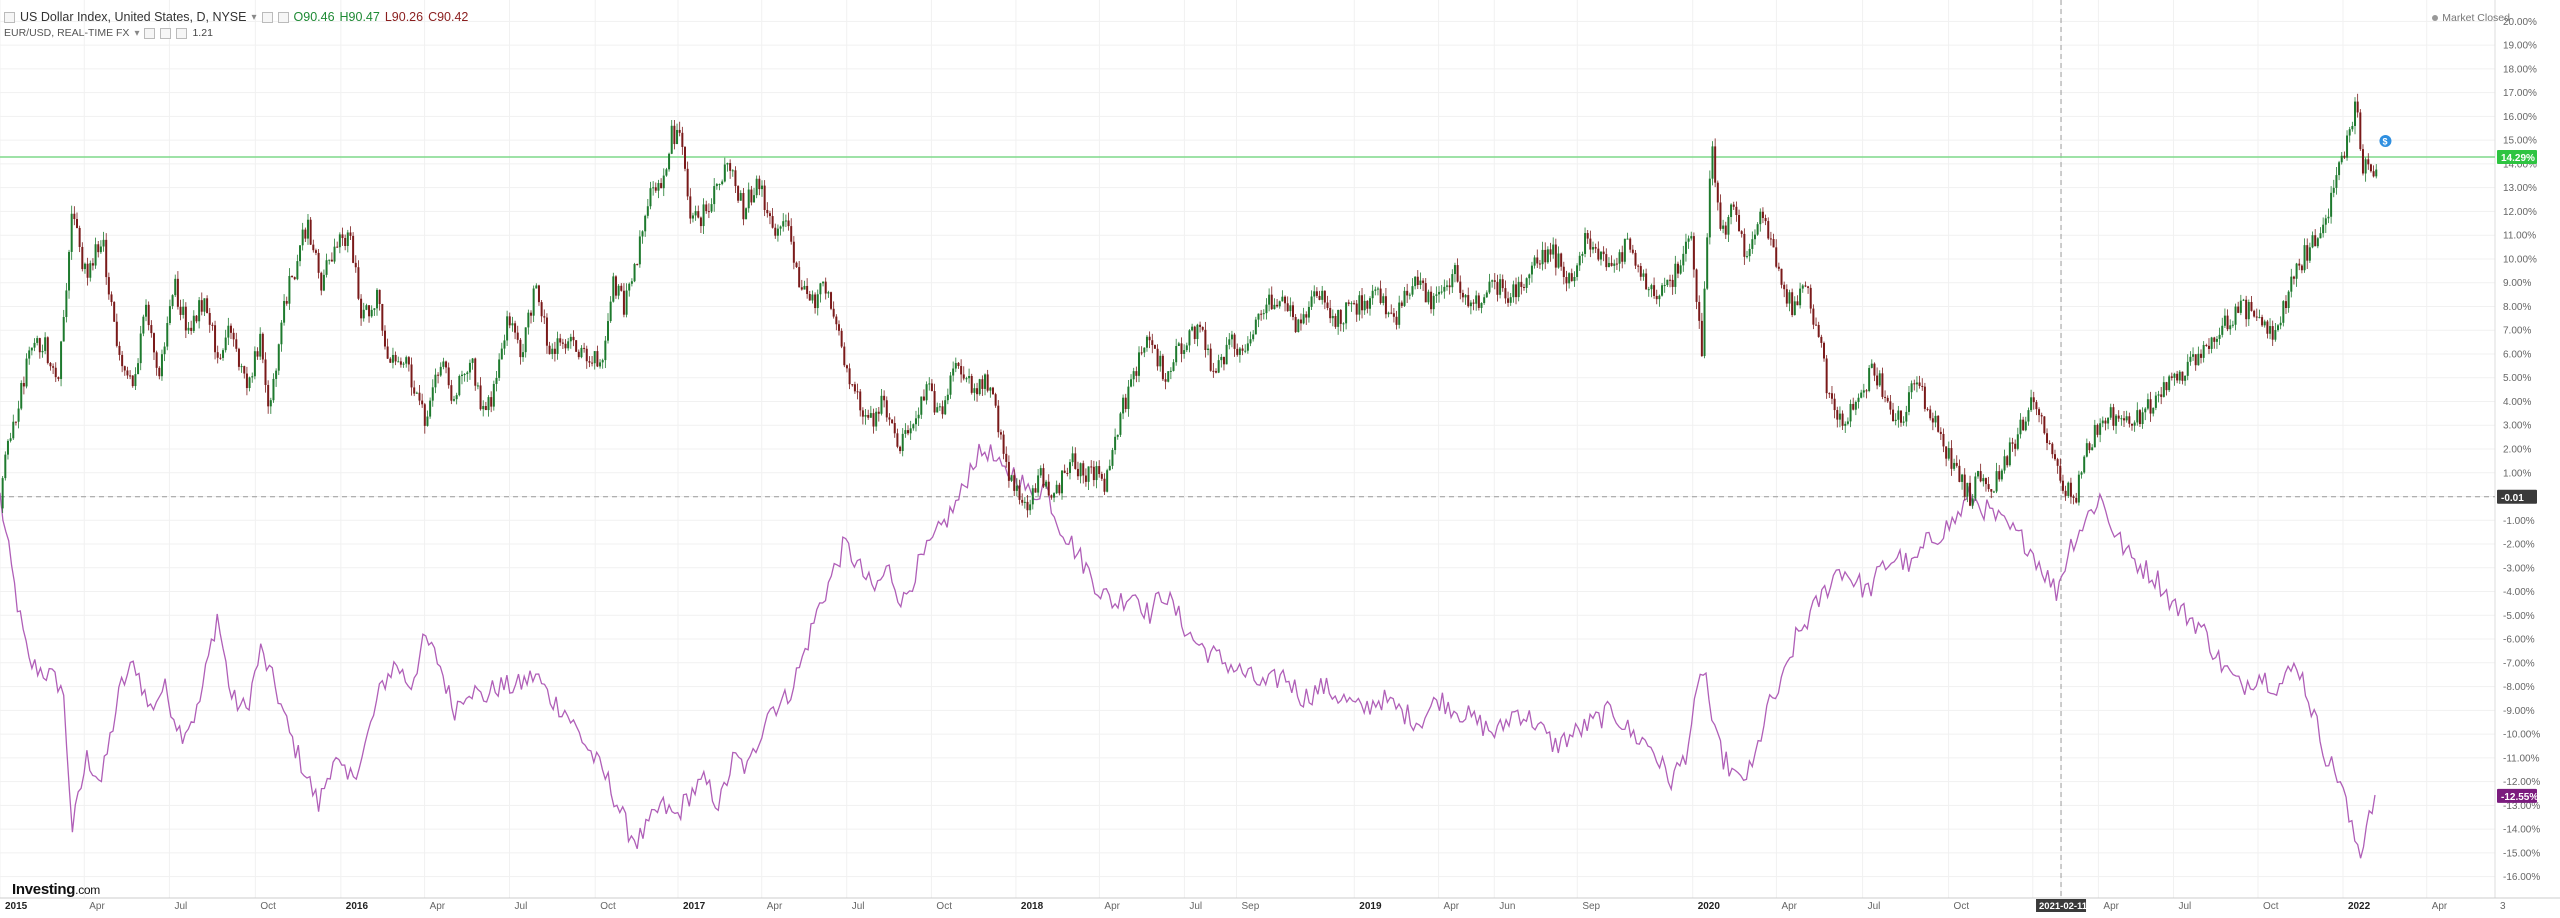 This screenshot has width=2560, height=918. What do you see at coordinates (182, 33) in the screenshot?
I see `compare-remove-icon` at bounding box center [182, 33].